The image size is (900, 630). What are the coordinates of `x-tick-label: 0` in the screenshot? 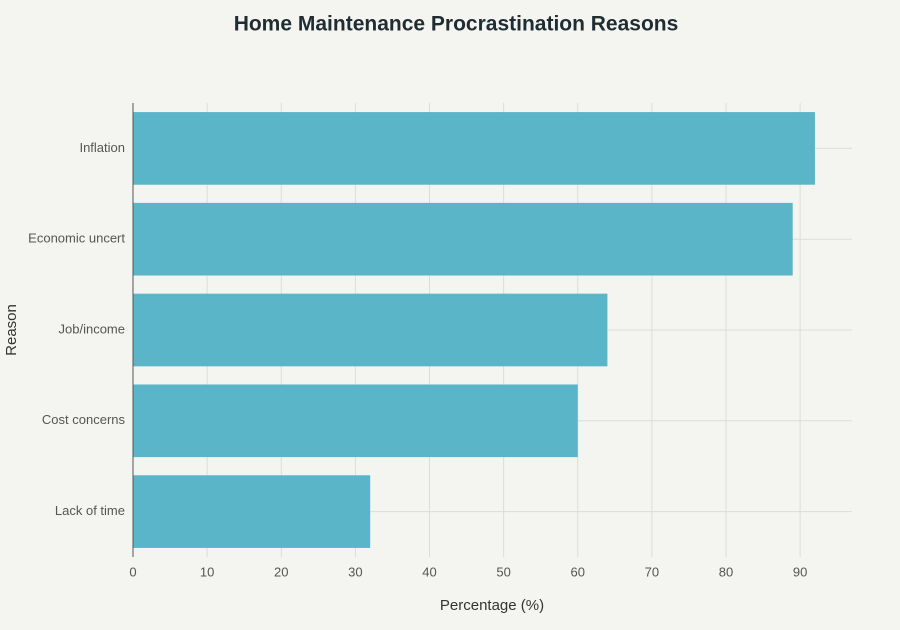 It's located at (132, 571).